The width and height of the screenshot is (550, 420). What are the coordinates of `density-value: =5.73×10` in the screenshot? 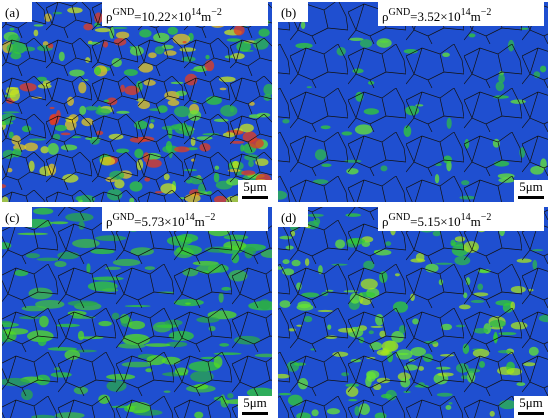 It's located at (159, 221).